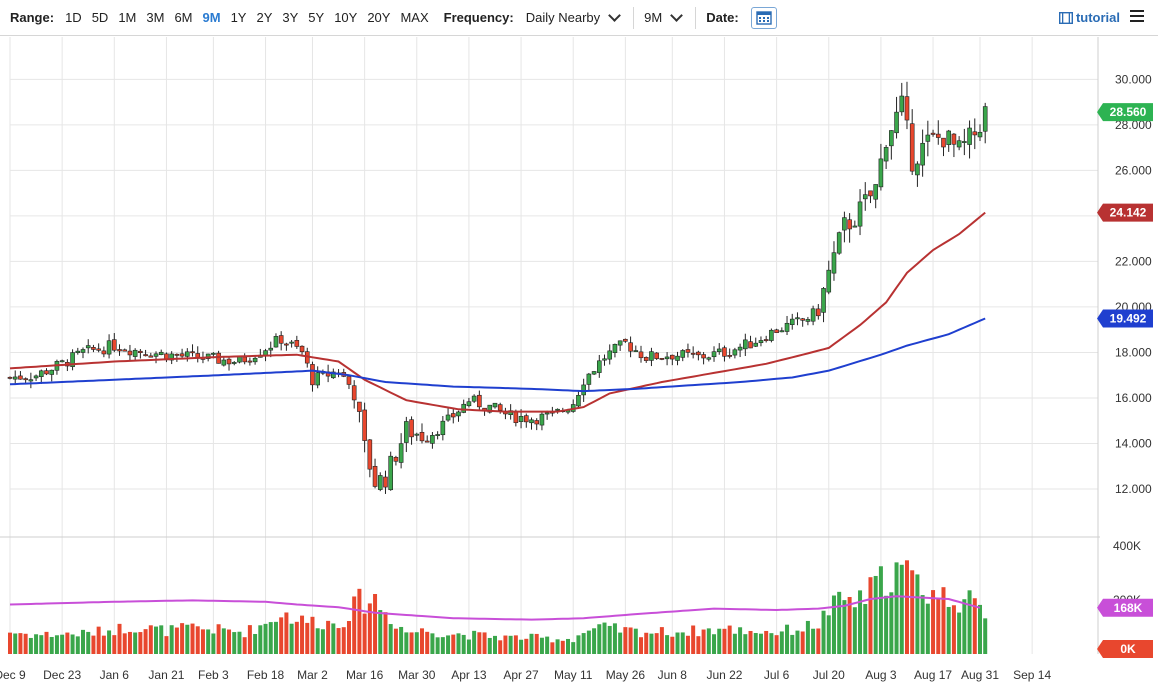  Describe the element at coordinates (414, 17) in the screenshot. I see `range-button-max: MAX` at that location.